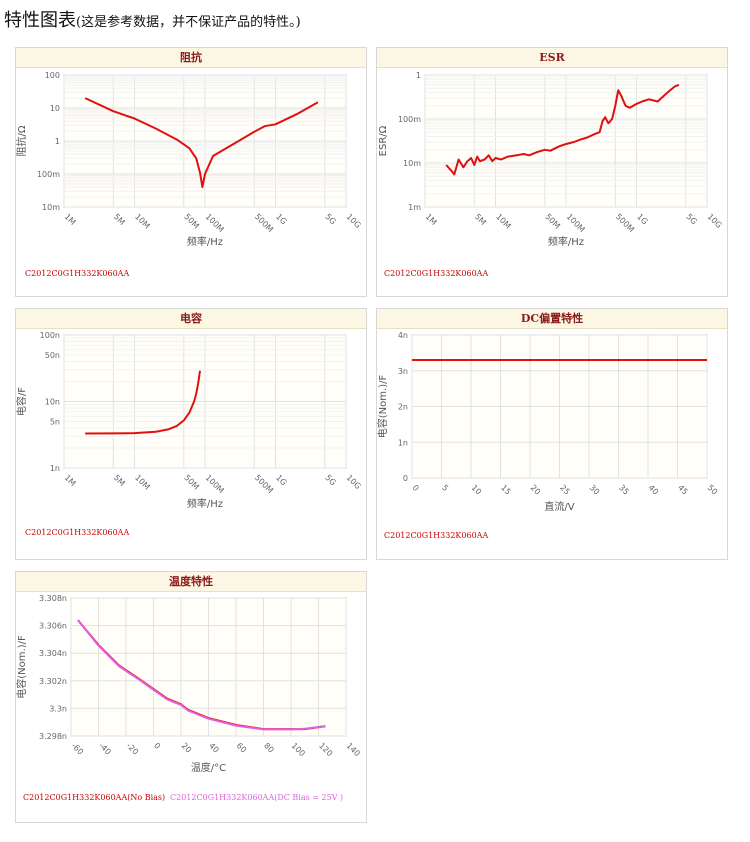 The width and height of the screenshot is (750, 842). I want to click on capacitance-xtick-label: 10M, so click(142, 482).